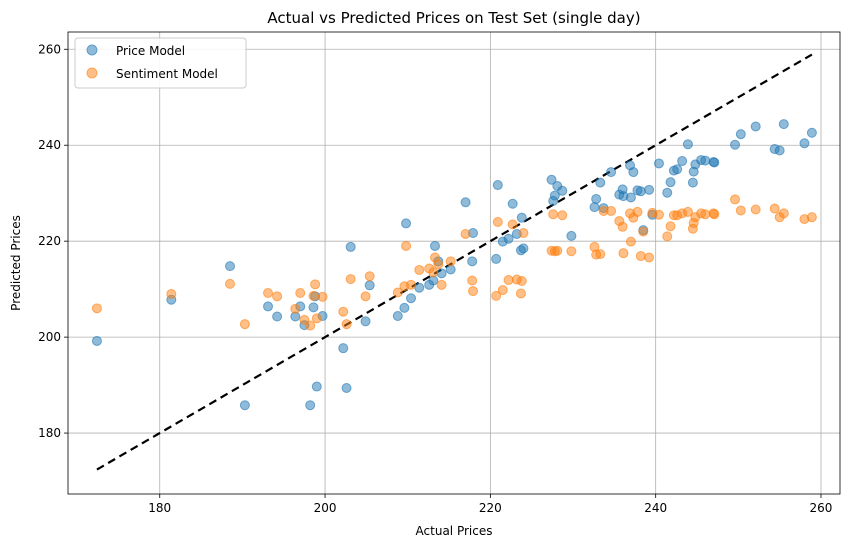 Image resolution: width=850 pixels, height=547 pixels. Describe the element at coordinates (16, 263) in the screenshot. I see `y-axis-label: Predicted Prices` at that location.